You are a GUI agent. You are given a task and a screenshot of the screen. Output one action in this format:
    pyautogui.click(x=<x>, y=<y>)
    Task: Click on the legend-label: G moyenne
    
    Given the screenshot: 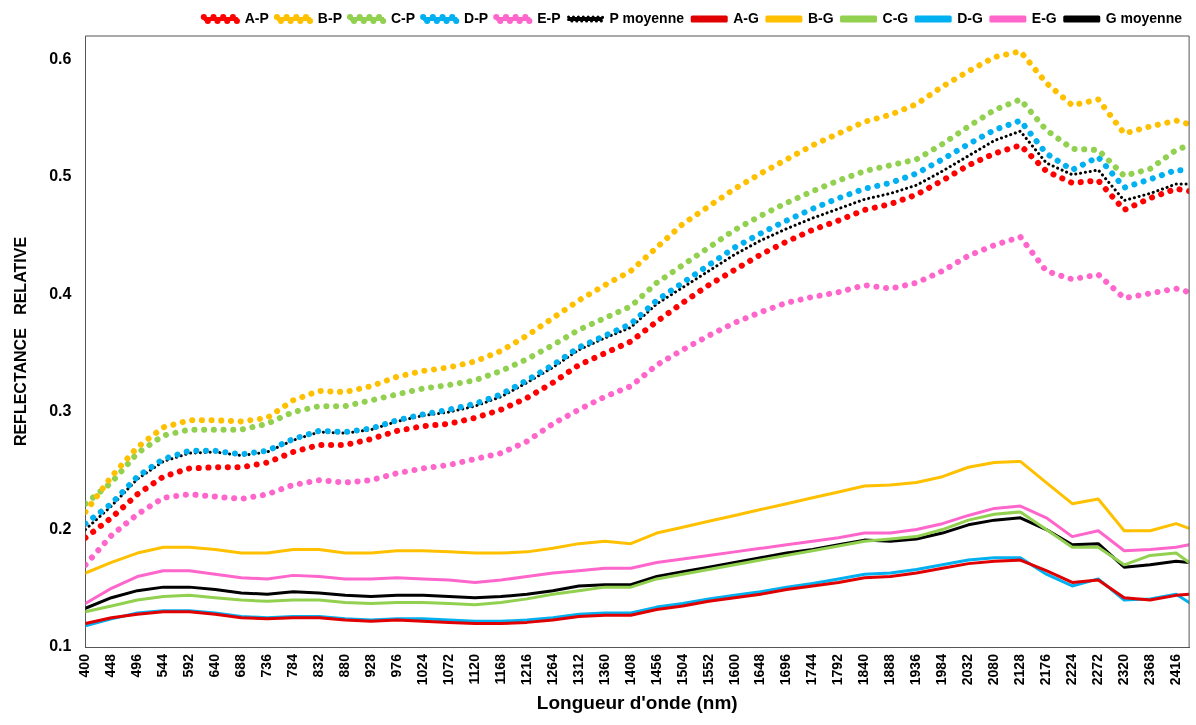 What is the action you would take?
    pyautogui.click(x=1144, y=17)
    